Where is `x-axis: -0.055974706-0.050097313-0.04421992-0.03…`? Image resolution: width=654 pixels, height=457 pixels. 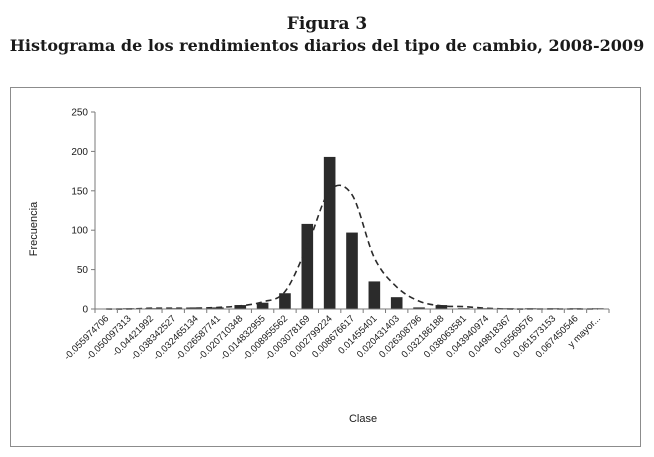
x-axis: -0.055974706-0.050097313-0.04421992-0.03… is located at coordinates (336, 335).